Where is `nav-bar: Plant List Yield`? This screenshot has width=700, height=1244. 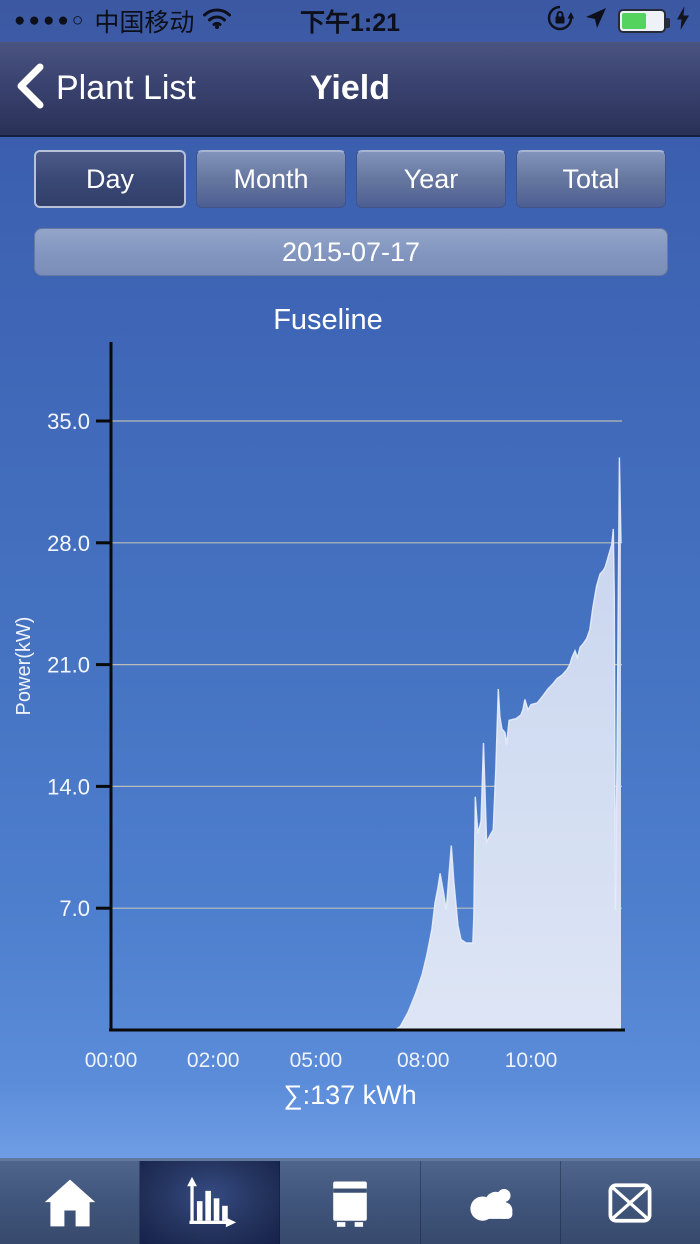
nav-bar: Plant List Yield is located at coordinates (350, 89).